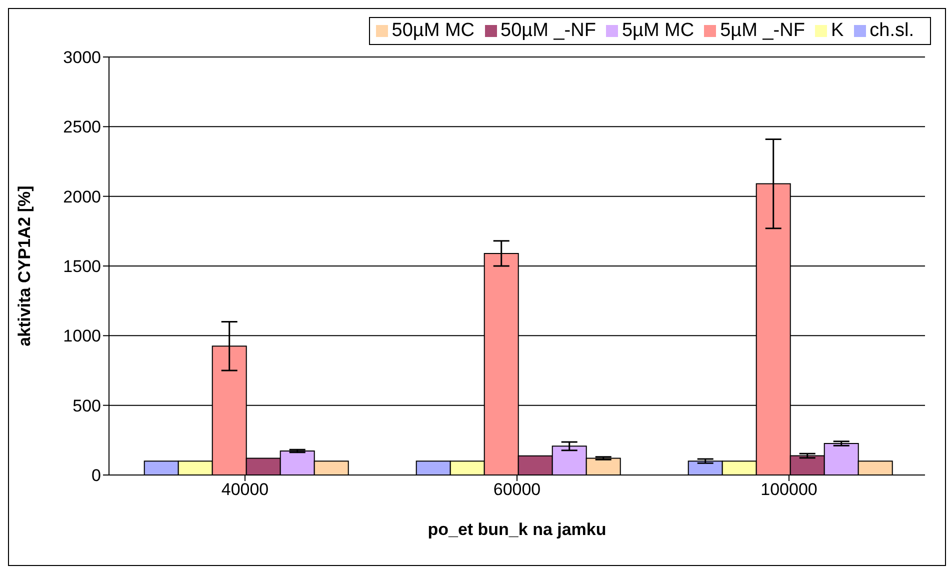  What do you see at coordinates (789, 490) in the screenshot?
I see `x-tick-label: 100000` at bounding box center [789, 490].